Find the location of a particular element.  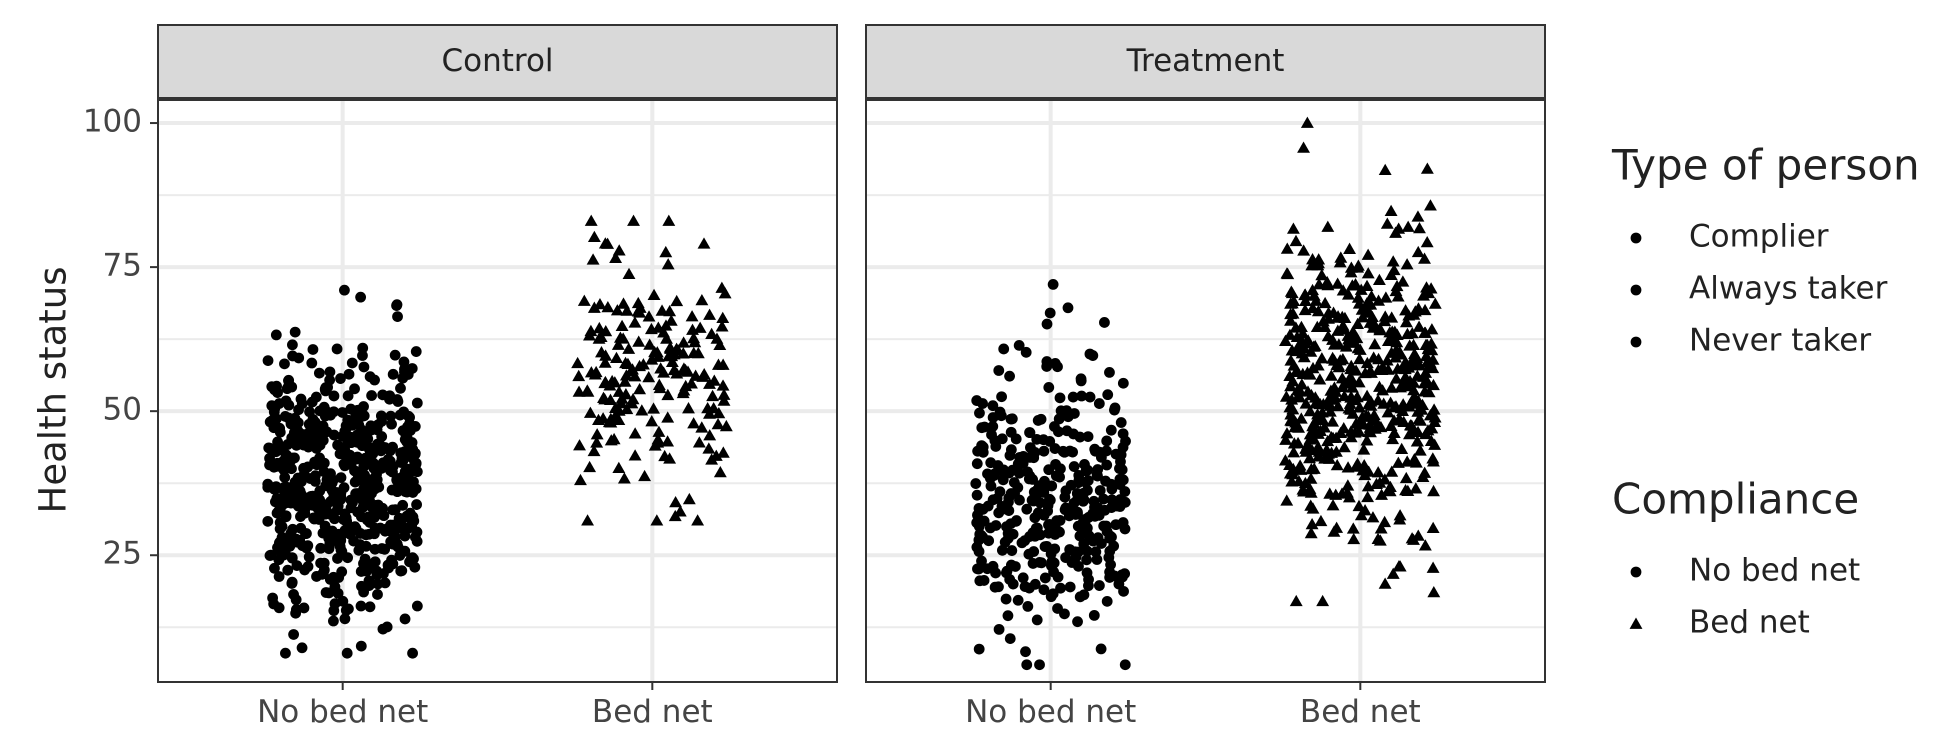

facet-strip is located at coordinates (497, 61).